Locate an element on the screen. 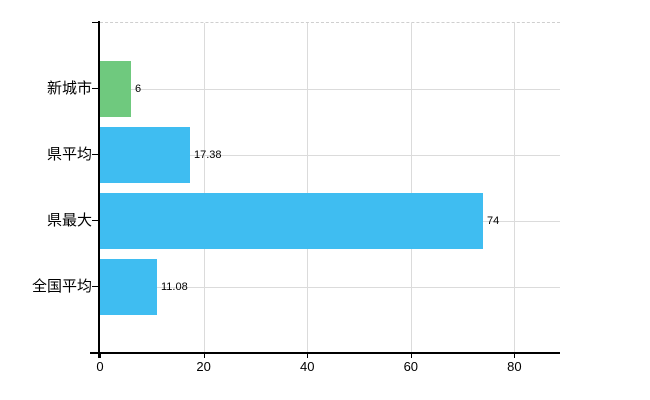  x-tick-label: 20 is located at coordinates (203, 366).